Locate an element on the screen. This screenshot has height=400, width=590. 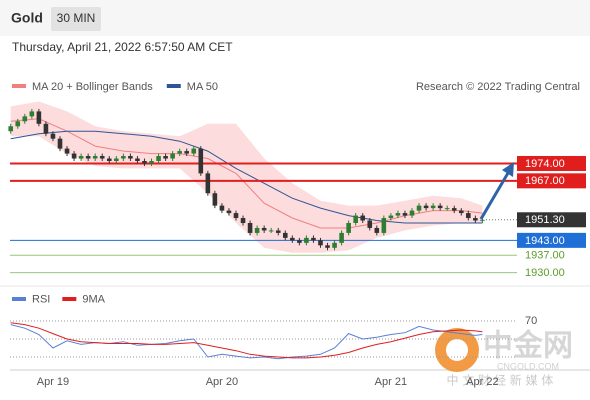
timestamp: Thursday, April 21, 2022 6:57:50 AM CET is located at coordinates (122, 47).